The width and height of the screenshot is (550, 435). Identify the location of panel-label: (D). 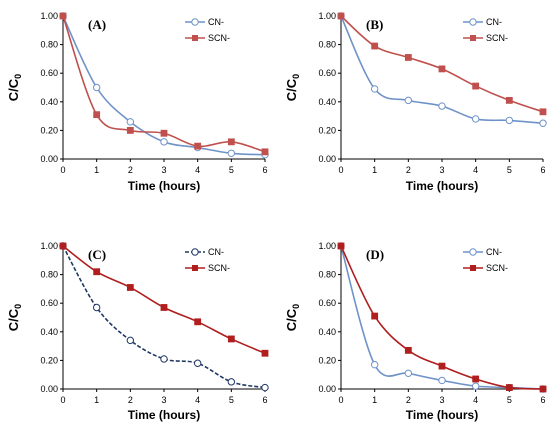
(375, 254).